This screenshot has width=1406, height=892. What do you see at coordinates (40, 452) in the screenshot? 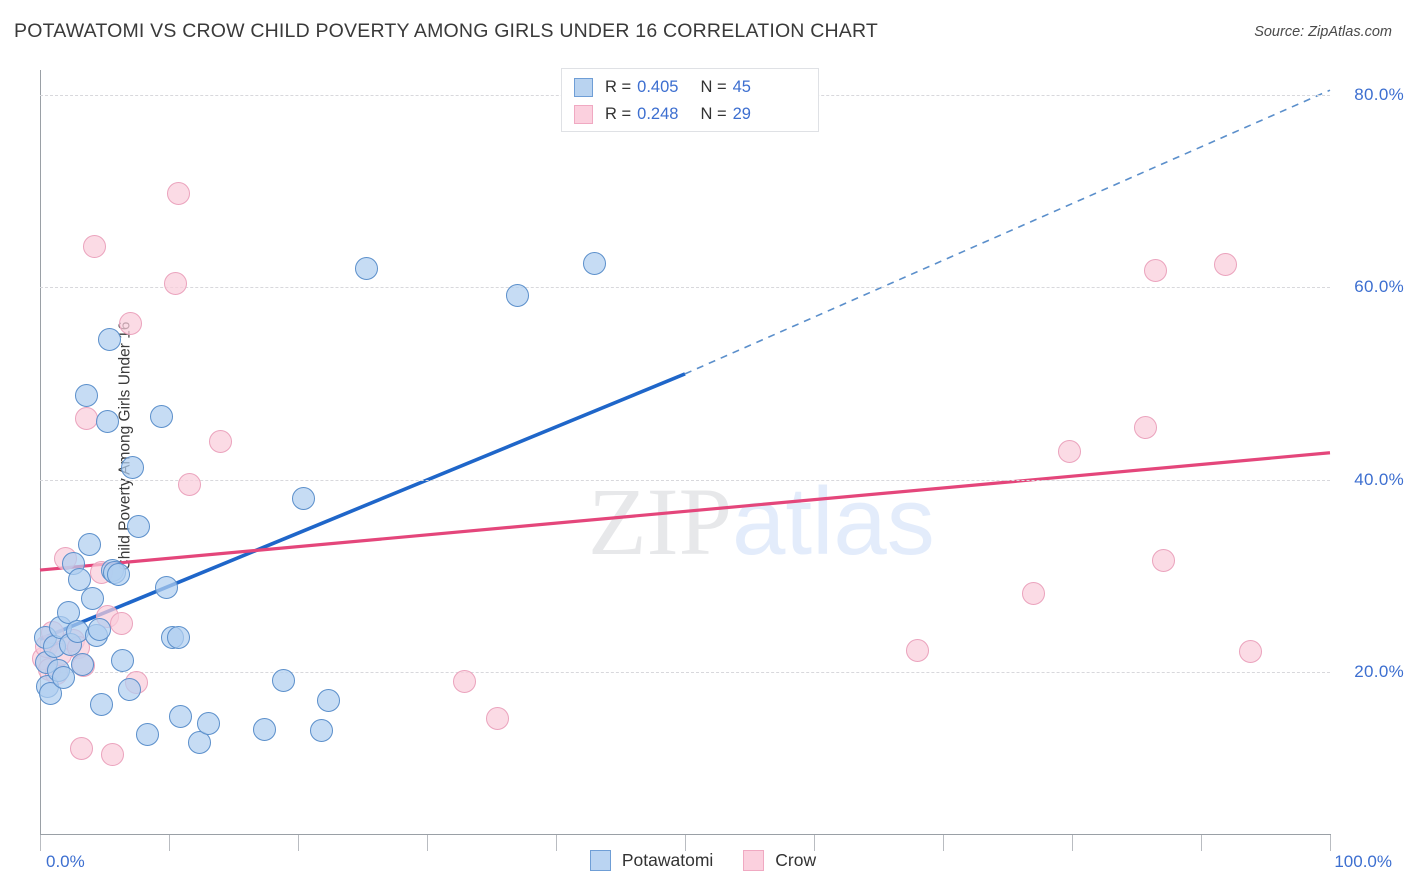
I see `y-axis-line` at bounding box center [40, 452].